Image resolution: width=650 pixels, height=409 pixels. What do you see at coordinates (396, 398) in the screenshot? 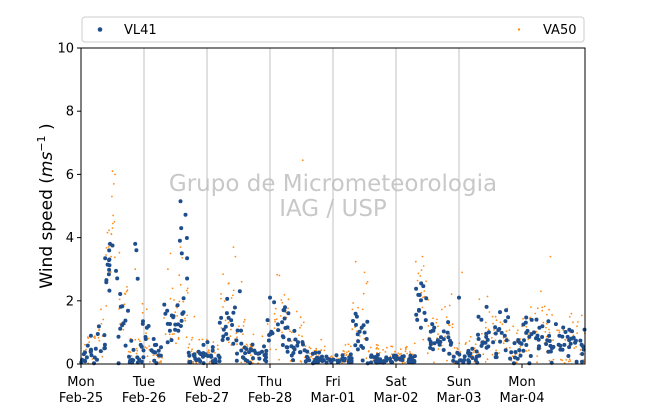
I see `x-tick-date: Mar-02` at bounding box center [396, 398].